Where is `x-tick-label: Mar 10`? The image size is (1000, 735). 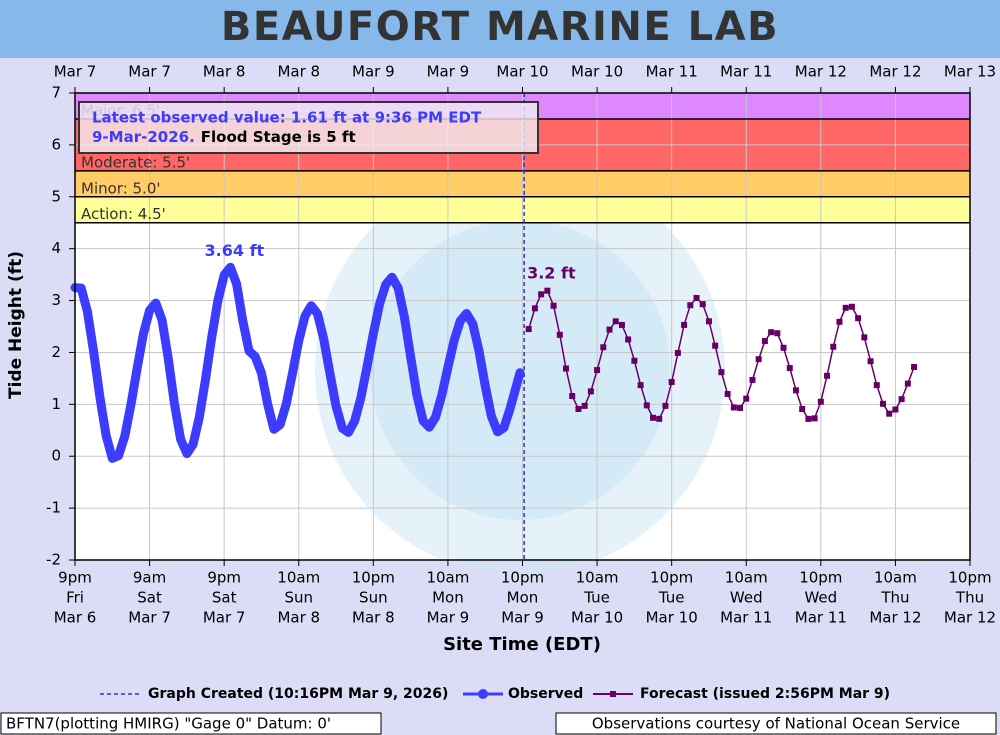
x-tick-label: Mar 10 is located at coordinates (672, 618).